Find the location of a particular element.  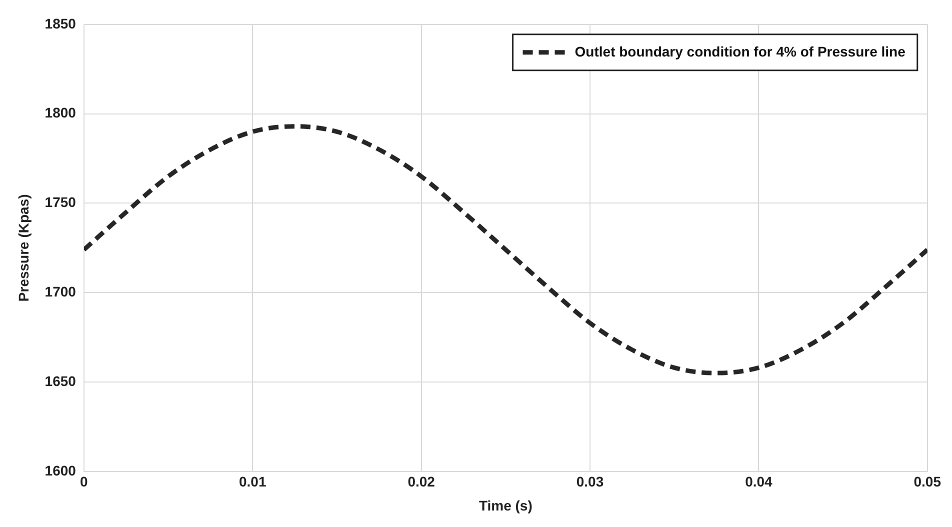

y-tick-label: 1700 is located at coordinates (60, 291).